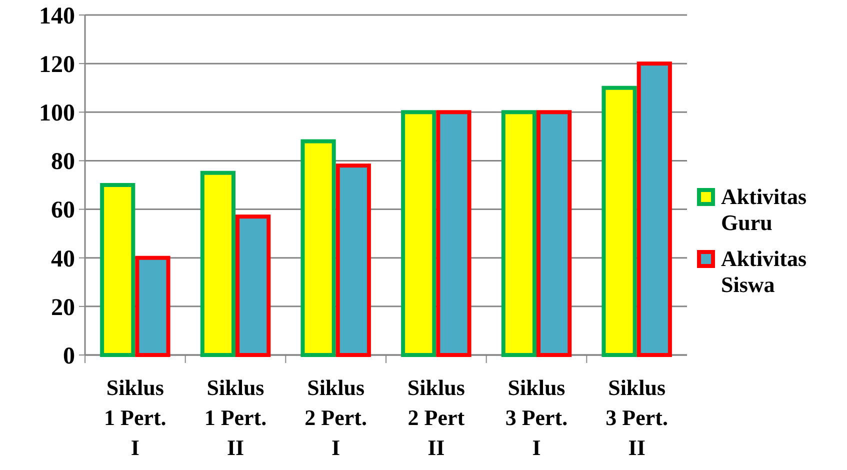 The height and width of the screenshot is (470, 847). Describe the element at coordinates (436, 417) in the screenshot. I see `x-tick-label: Siklus 2 Pert II` at that location.